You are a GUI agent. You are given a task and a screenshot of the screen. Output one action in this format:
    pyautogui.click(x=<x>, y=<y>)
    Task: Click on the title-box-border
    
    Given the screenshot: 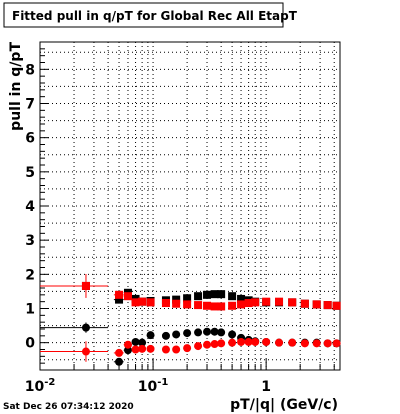 What is the action you would take?
    pyautogui.click(x=143, y=15)
    